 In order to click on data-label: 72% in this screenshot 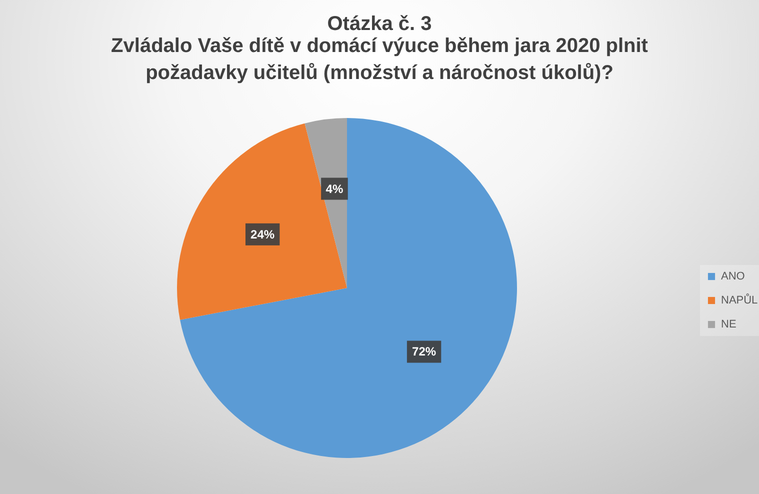, I will do `click(424, 351)`.